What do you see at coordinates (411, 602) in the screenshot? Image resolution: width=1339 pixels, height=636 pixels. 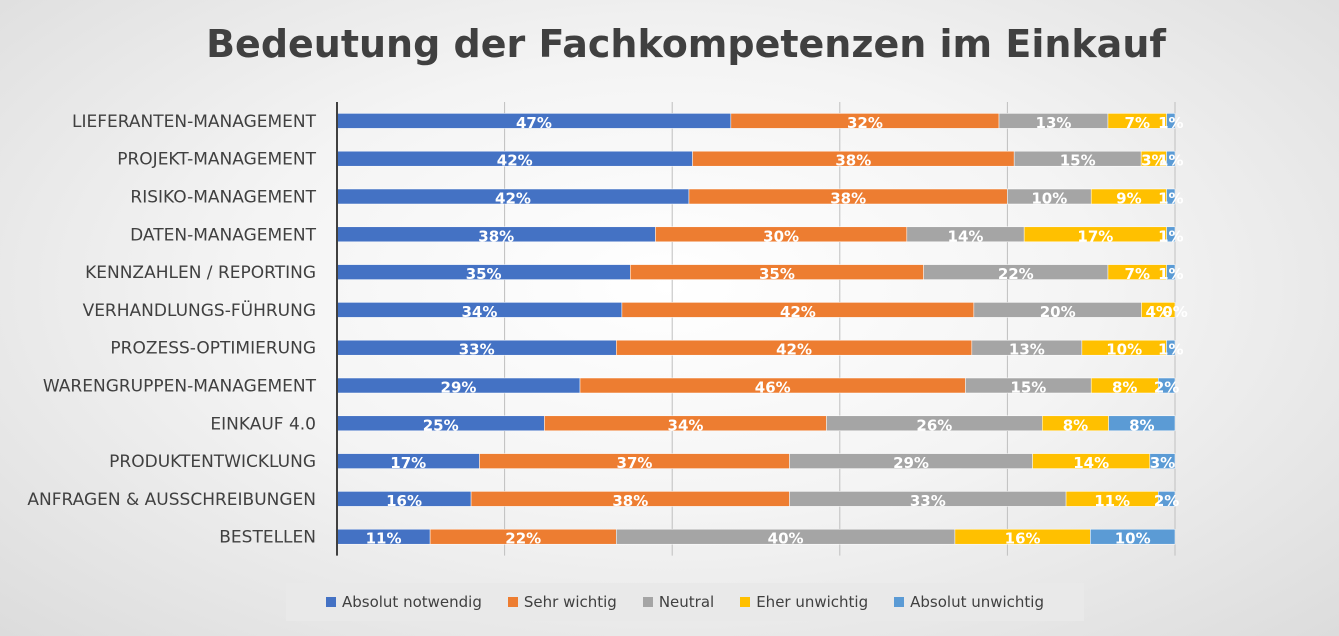 I see `legend-label: Absolut notwendig` at bounding box center [411, 602].